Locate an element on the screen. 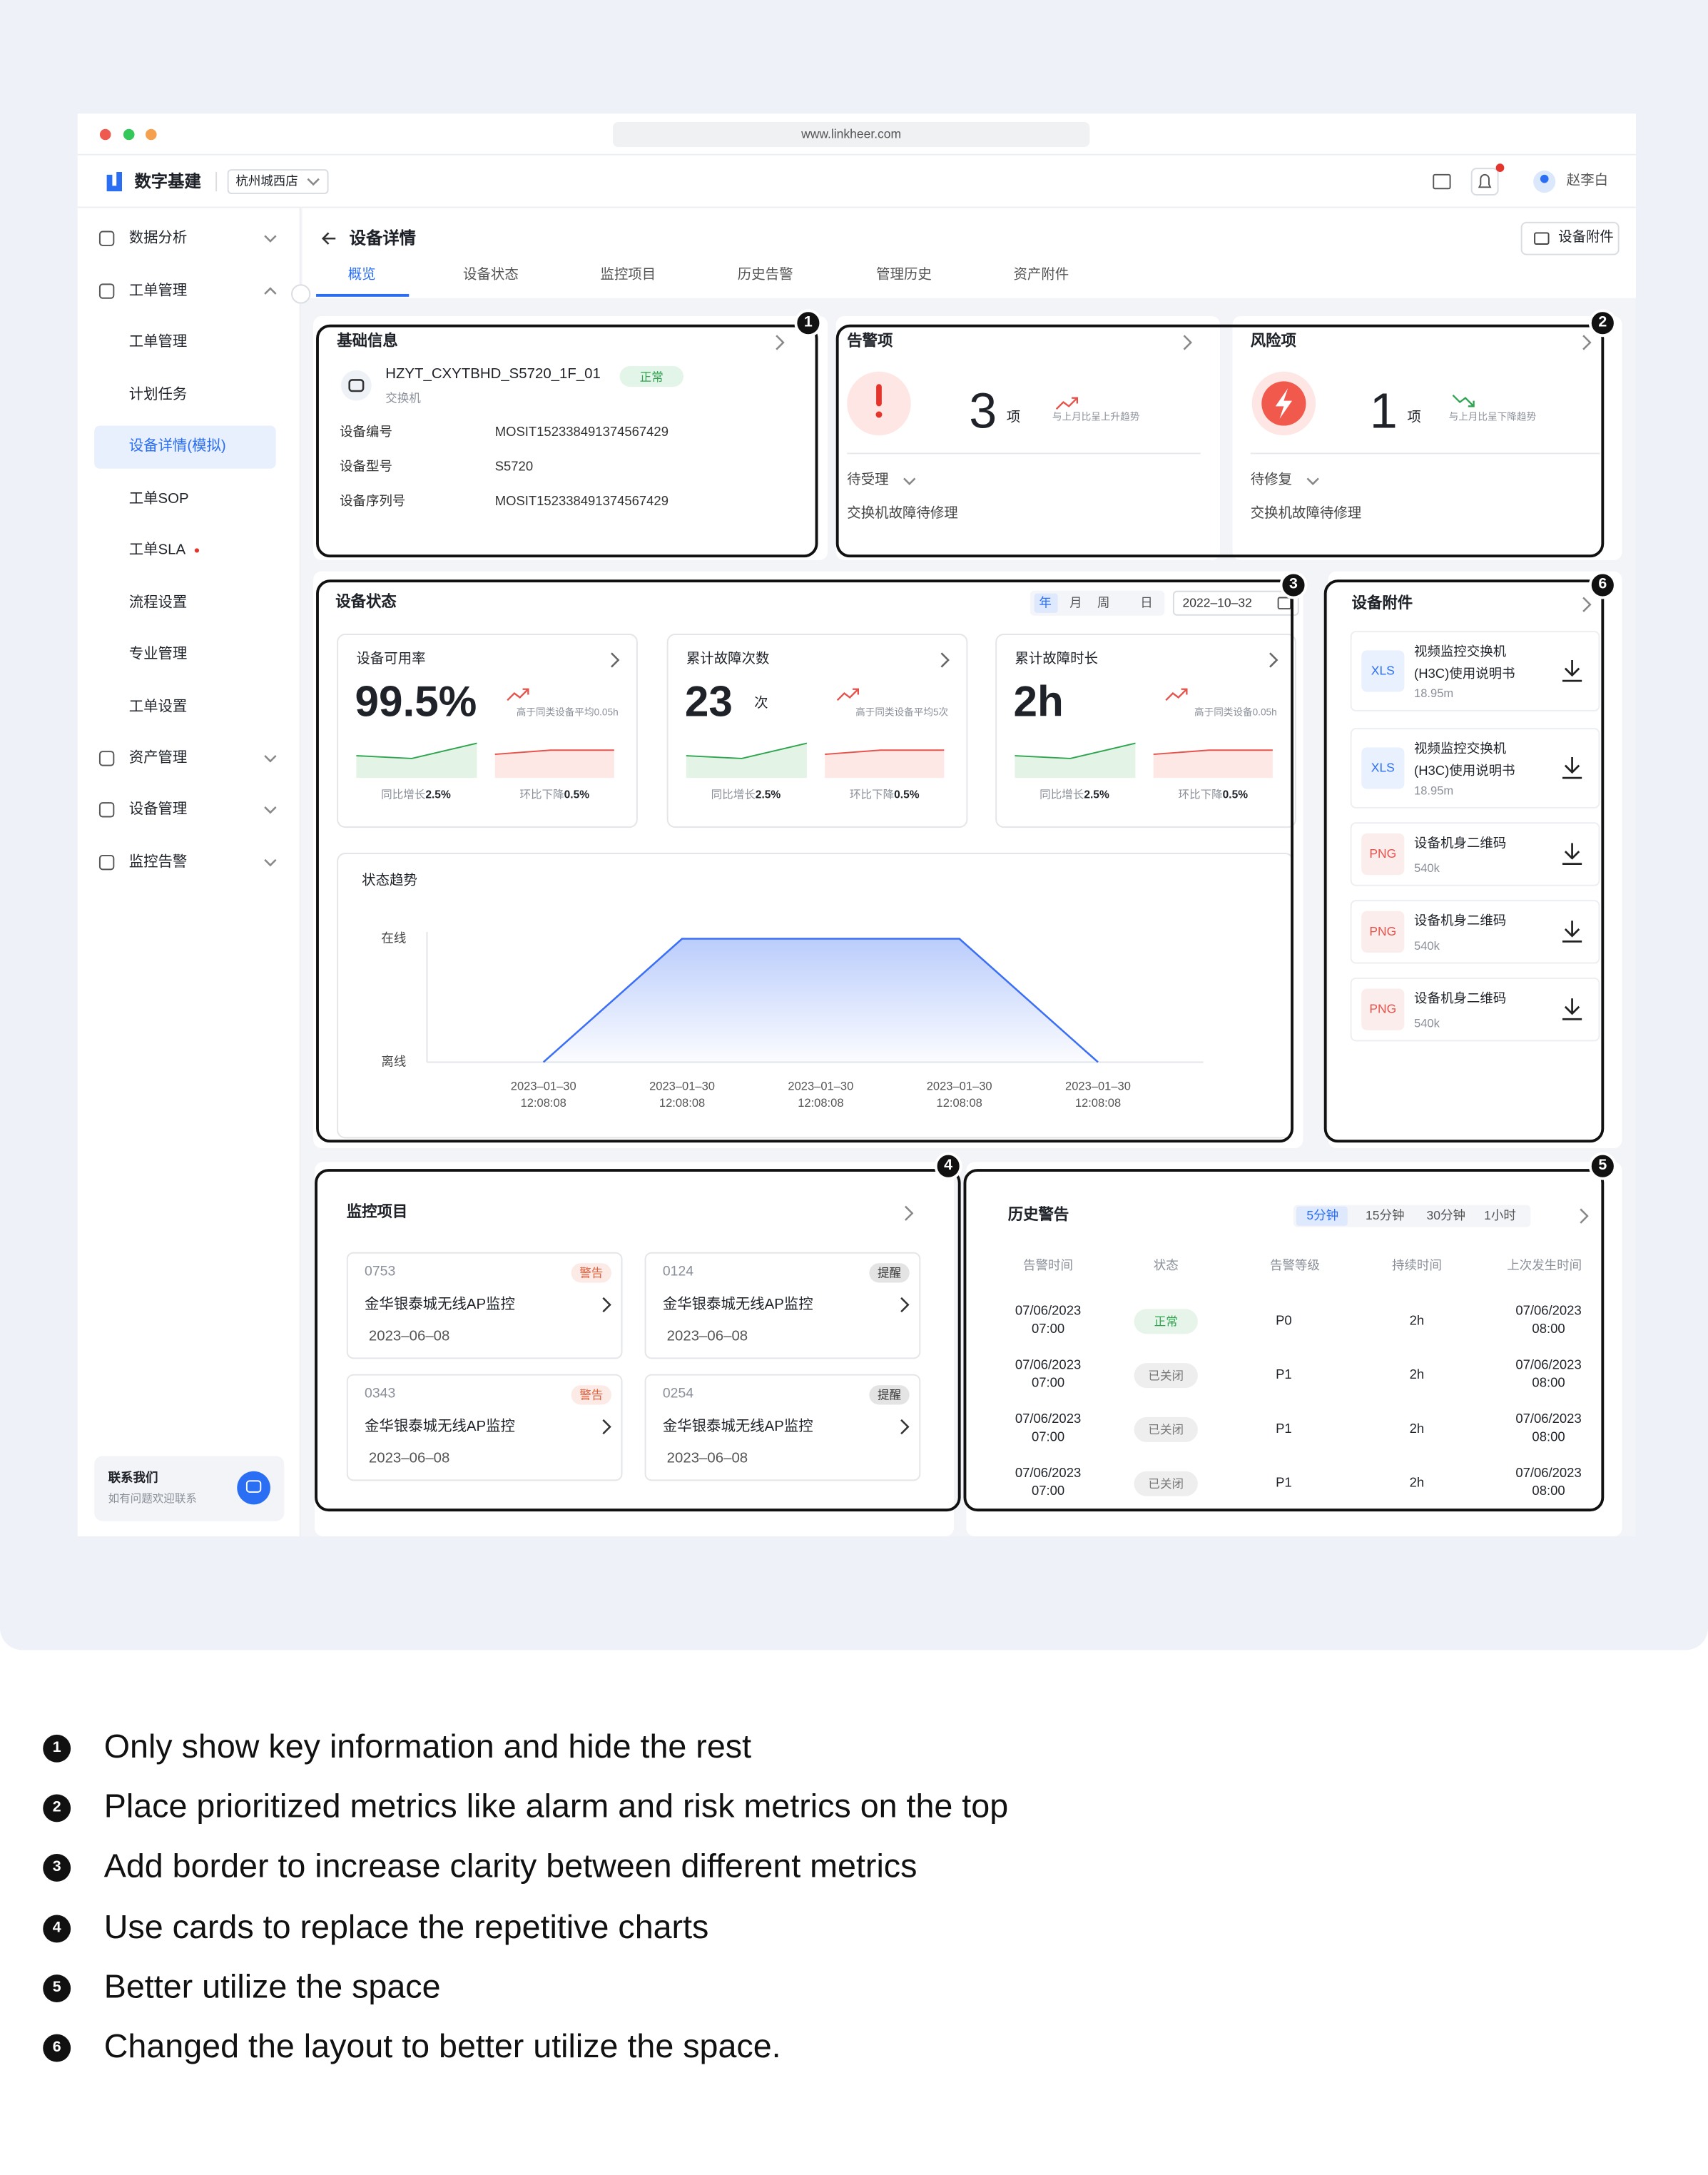 The height and width of the screenshot is (2175, 1708). monitor-name: 金华银泰城无线AP监控 is located at coordinates (737, 1304).